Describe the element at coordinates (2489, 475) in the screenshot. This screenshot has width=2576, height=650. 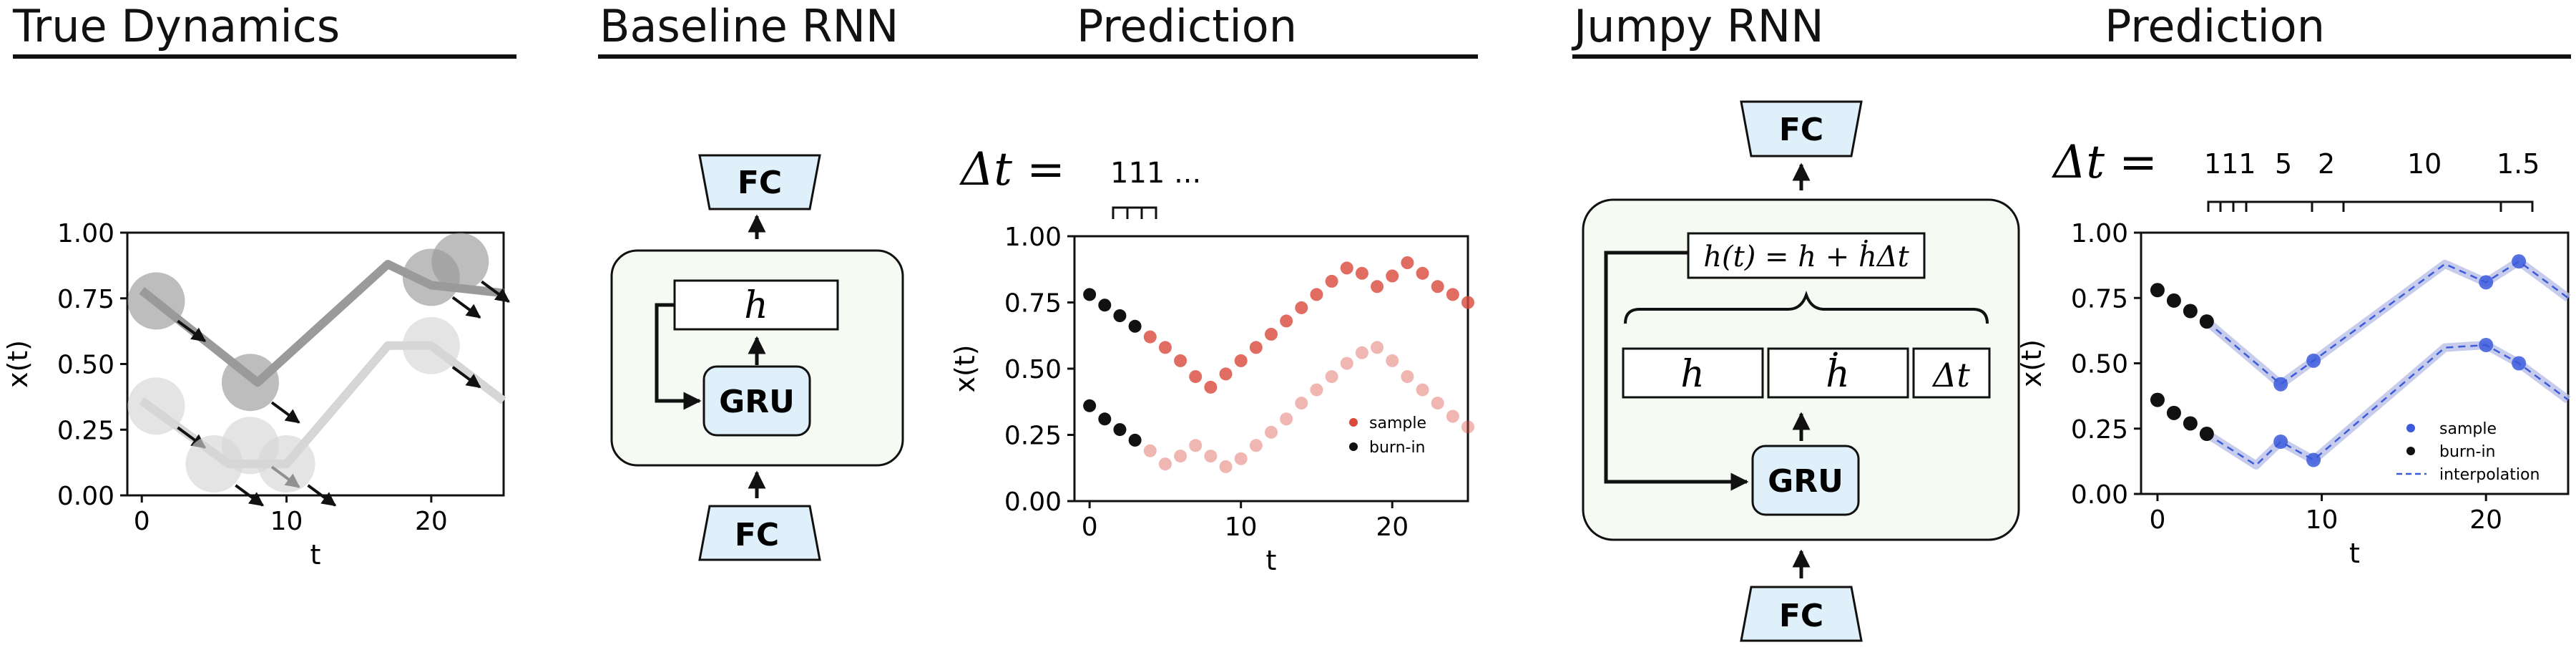
I see `legend-interp-label: interpolation` at that location.